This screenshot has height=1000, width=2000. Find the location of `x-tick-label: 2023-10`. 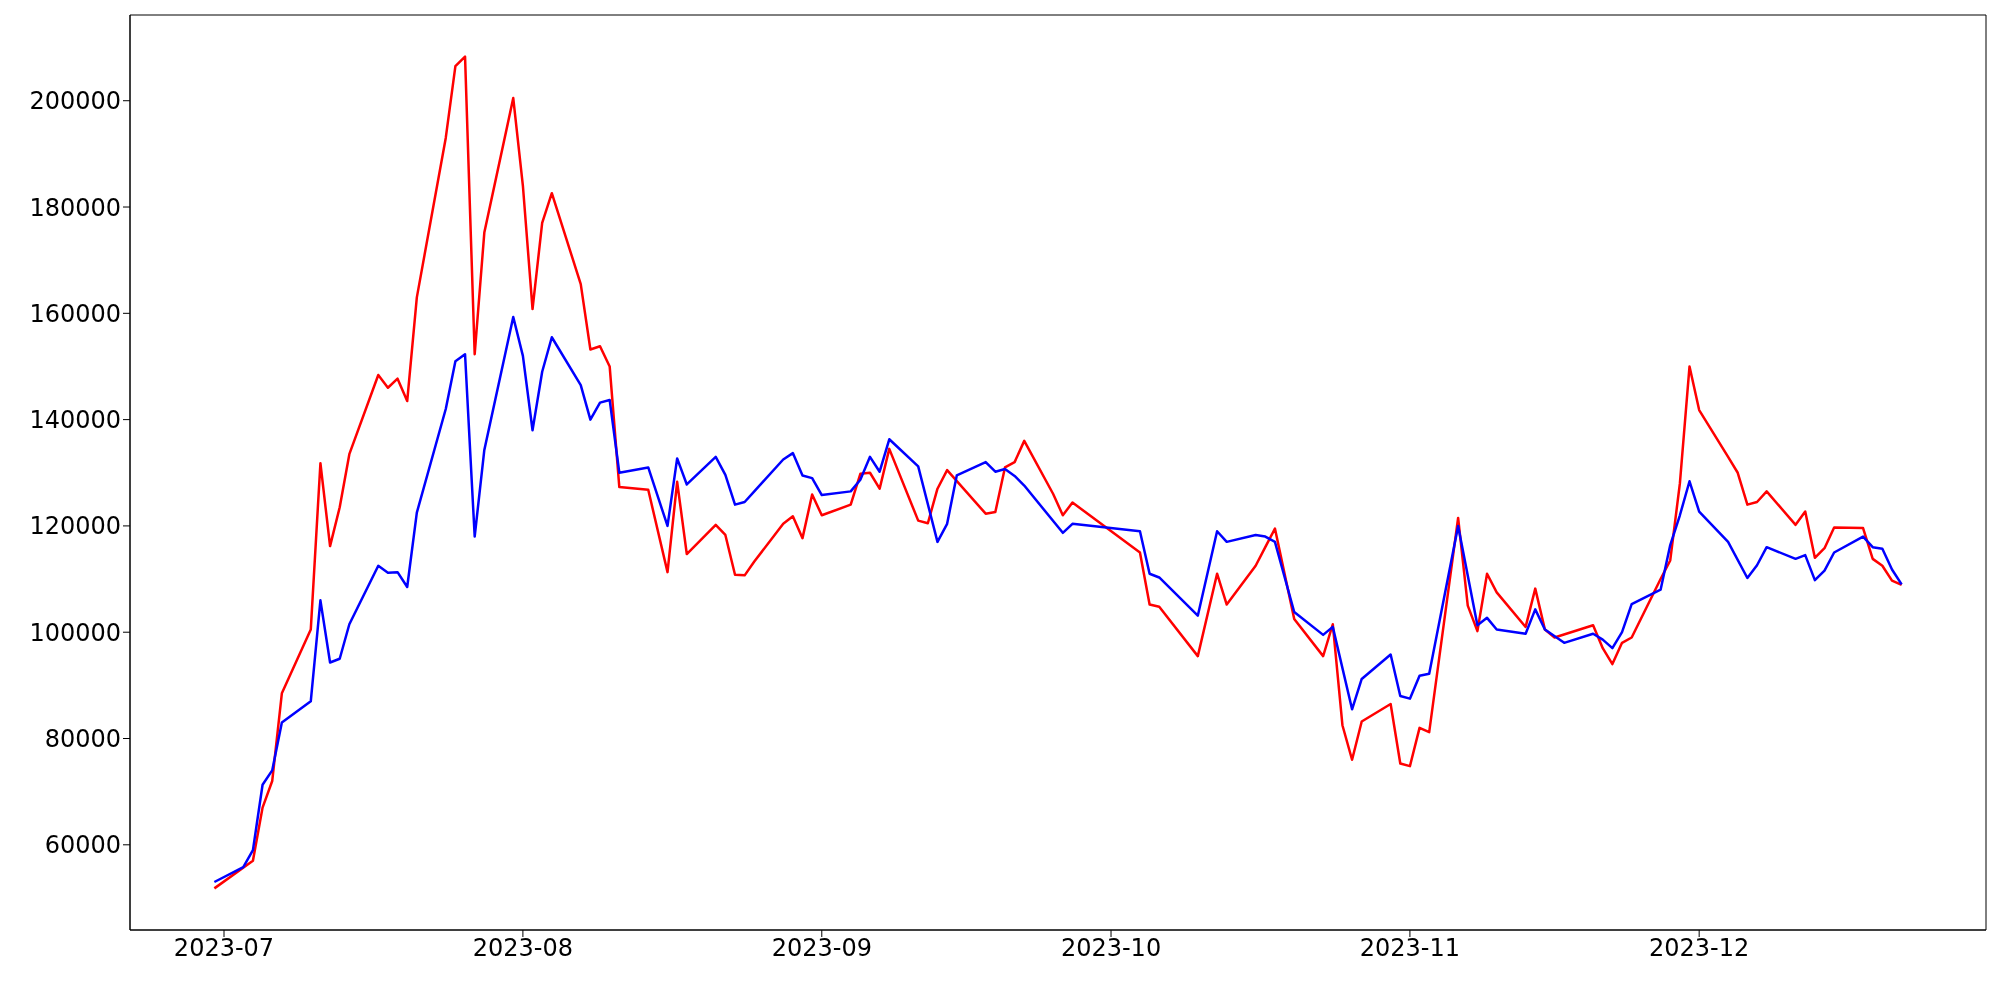

x-tick-label: 2023-10 is located at coordinates (1111, 948).